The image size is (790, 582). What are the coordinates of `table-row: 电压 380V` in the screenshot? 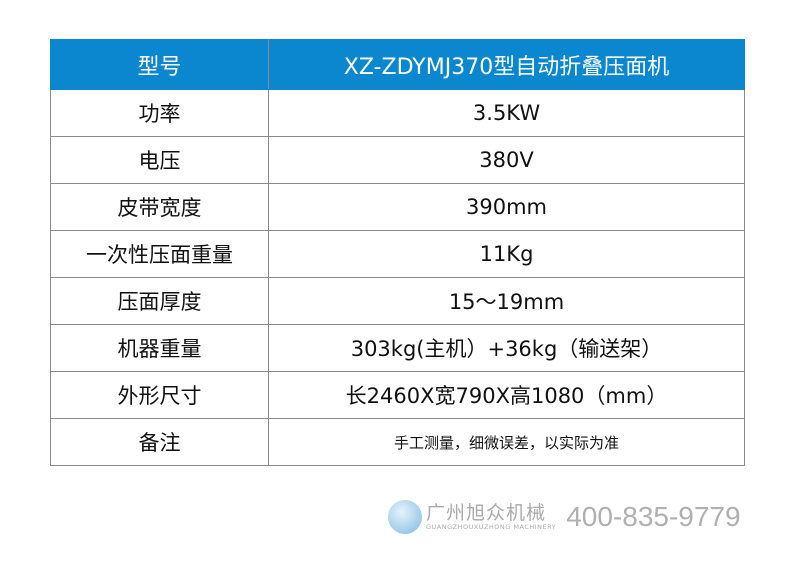 It's located at (397, 160).